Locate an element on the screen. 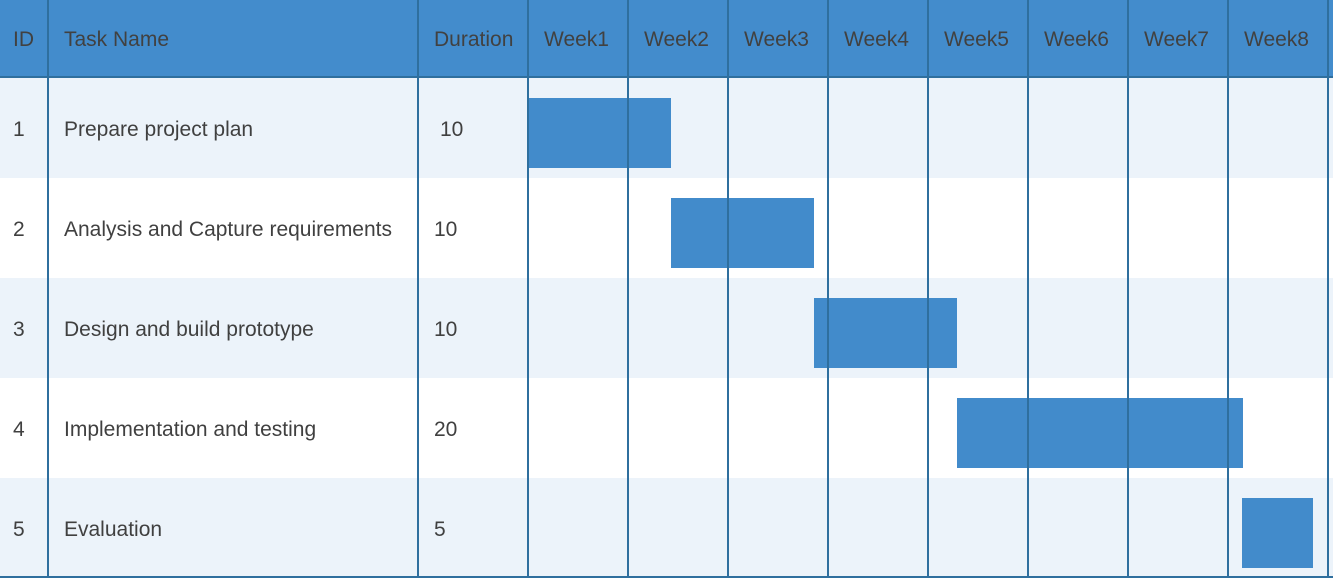 This screenshot has width=1333, height=582. task-duration: 5 is located at coordinates (440, 529).